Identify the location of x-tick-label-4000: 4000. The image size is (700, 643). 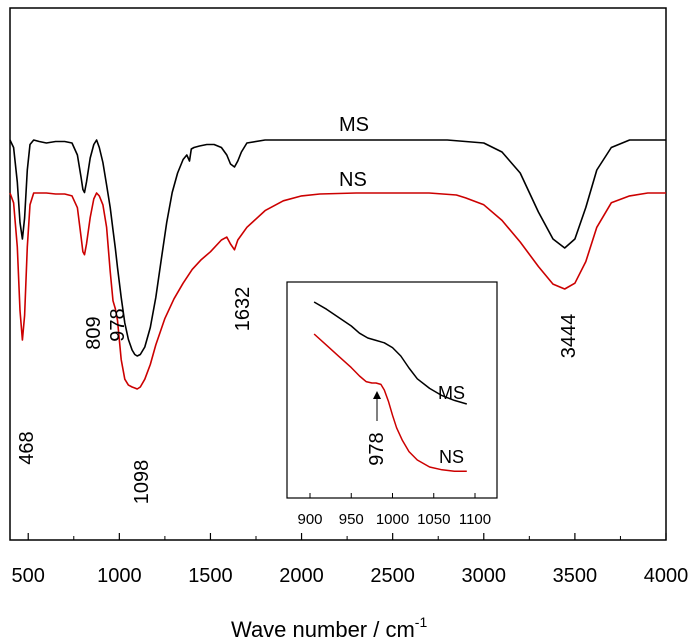
(666, 576).